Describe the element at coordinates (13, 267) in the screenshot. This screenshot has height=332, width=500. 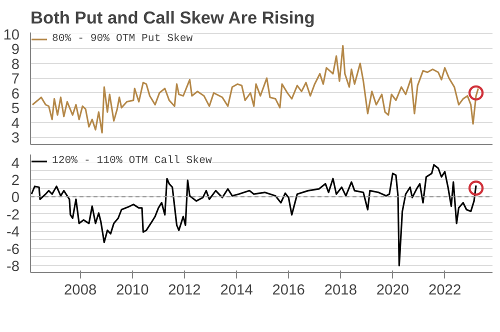
I see `y-tick-label: -8` at that location.